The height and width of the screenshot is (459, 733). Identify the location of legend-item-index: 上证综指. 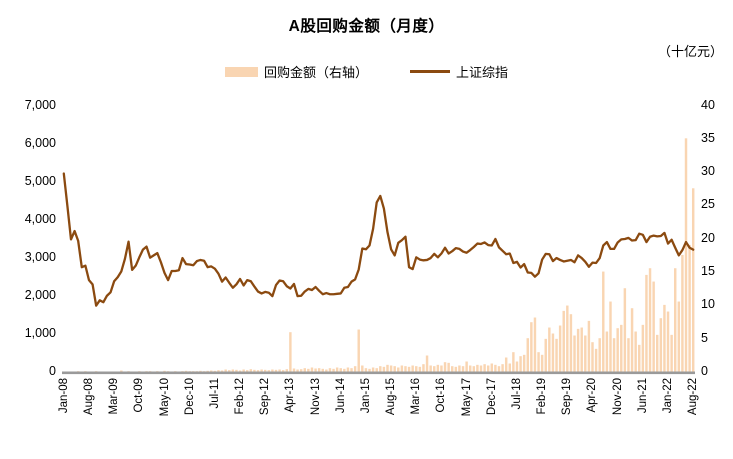
(459, 71).